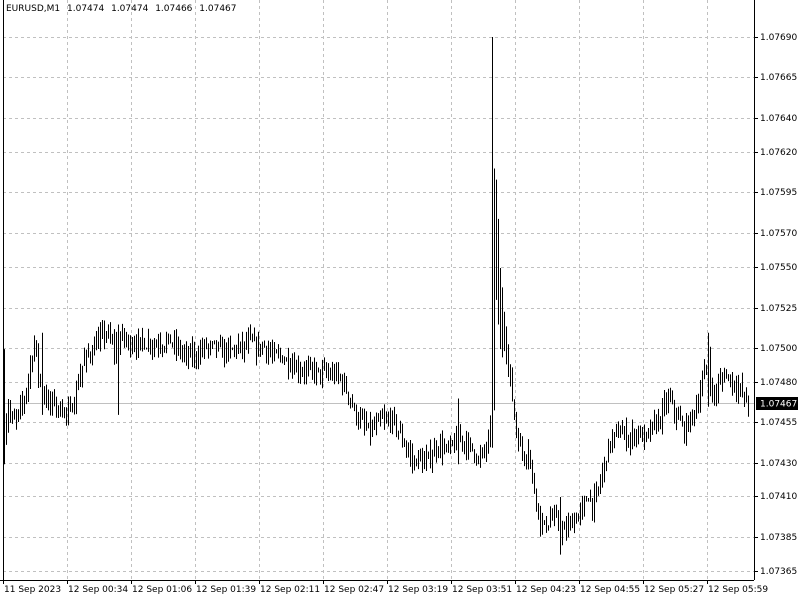 This screenshot has width=800, height=600. I want to click on x-tick-label: 12 Sep 02:11, so click(290, 590).